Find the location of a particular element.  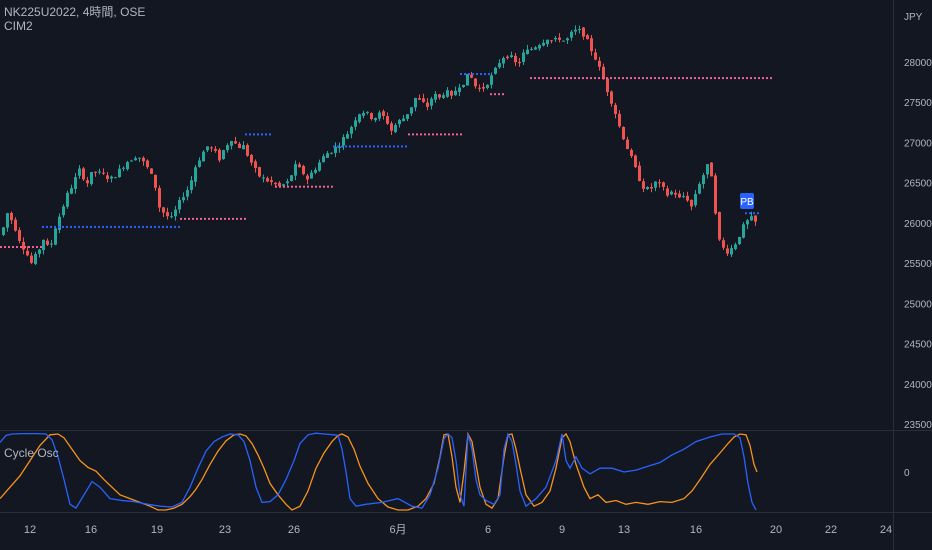

time-tick-label: 9 is located at coordinates (562, 530).